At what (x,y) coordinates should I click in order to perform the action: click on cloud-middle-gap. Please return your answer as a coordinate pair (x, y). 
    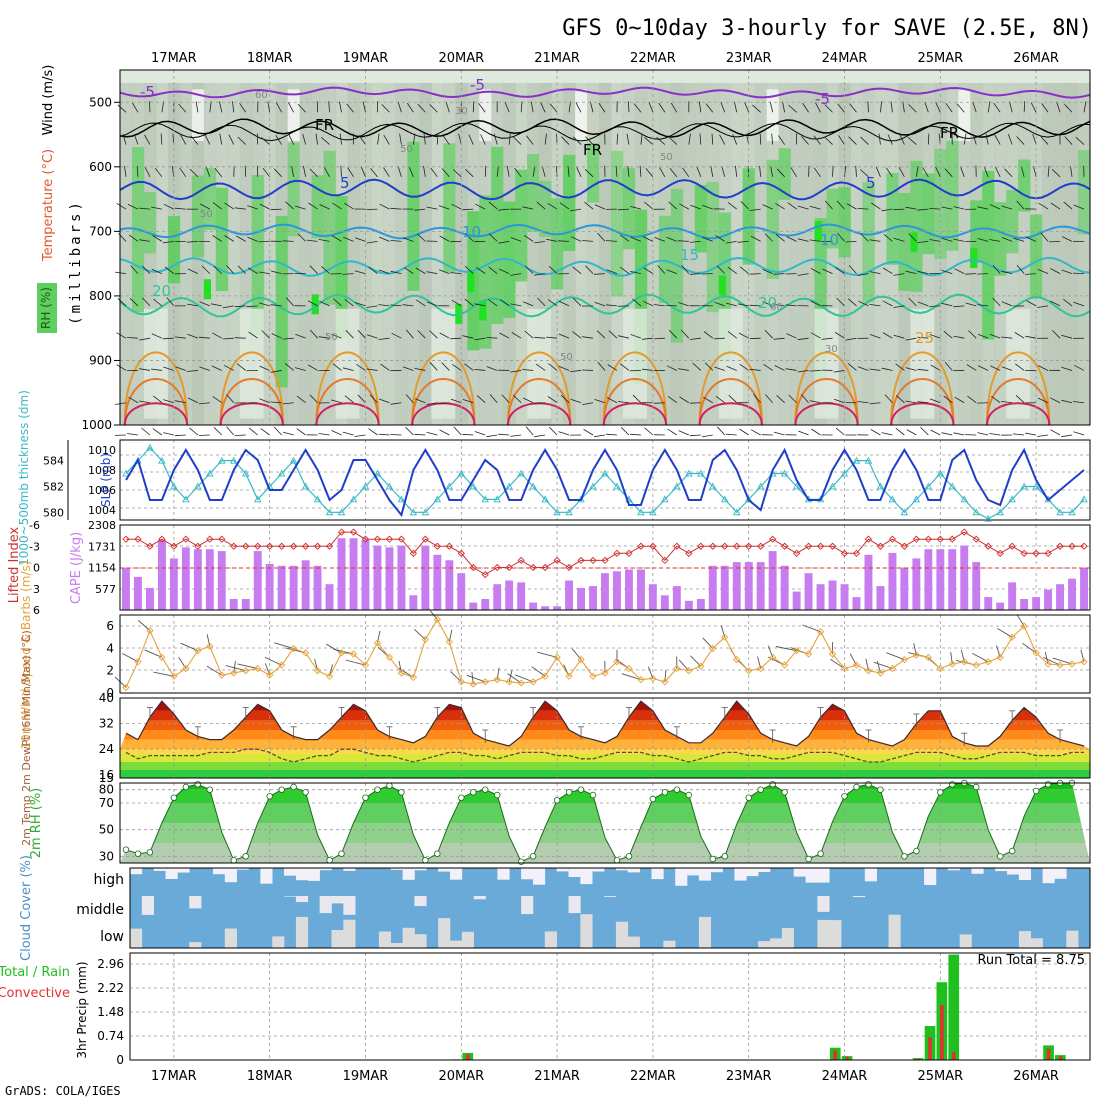
    Looking at the image, I should click on (349, 905).